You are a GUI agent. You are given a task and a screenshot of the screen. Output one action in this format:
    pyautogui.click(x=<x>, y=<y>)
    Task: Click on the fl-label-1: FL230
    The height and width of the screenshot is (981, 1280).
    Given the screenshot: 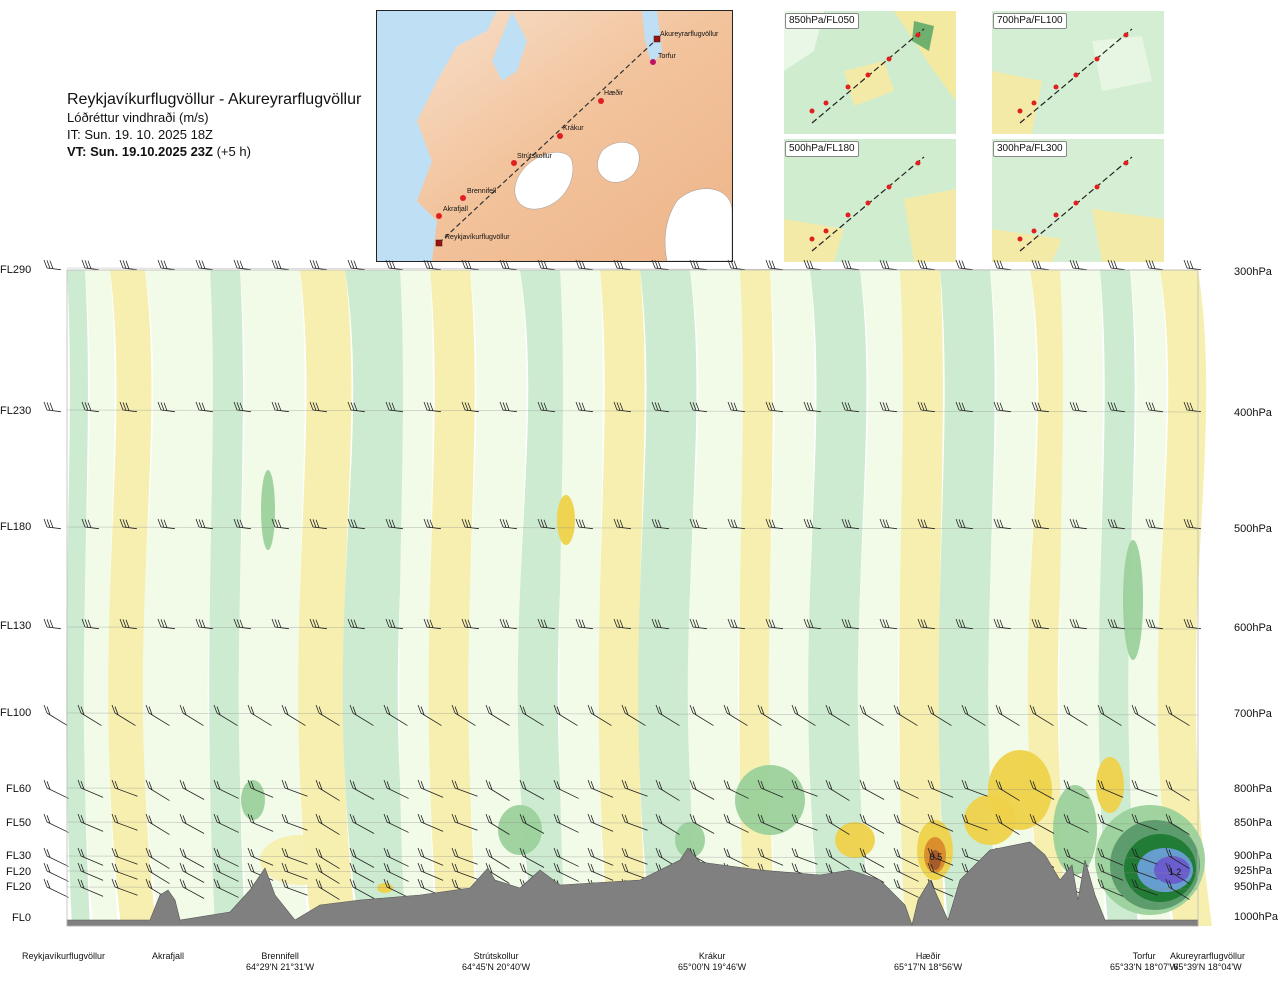 What is the action you would take?
    pyautogui.click(x=16, y=411)
    